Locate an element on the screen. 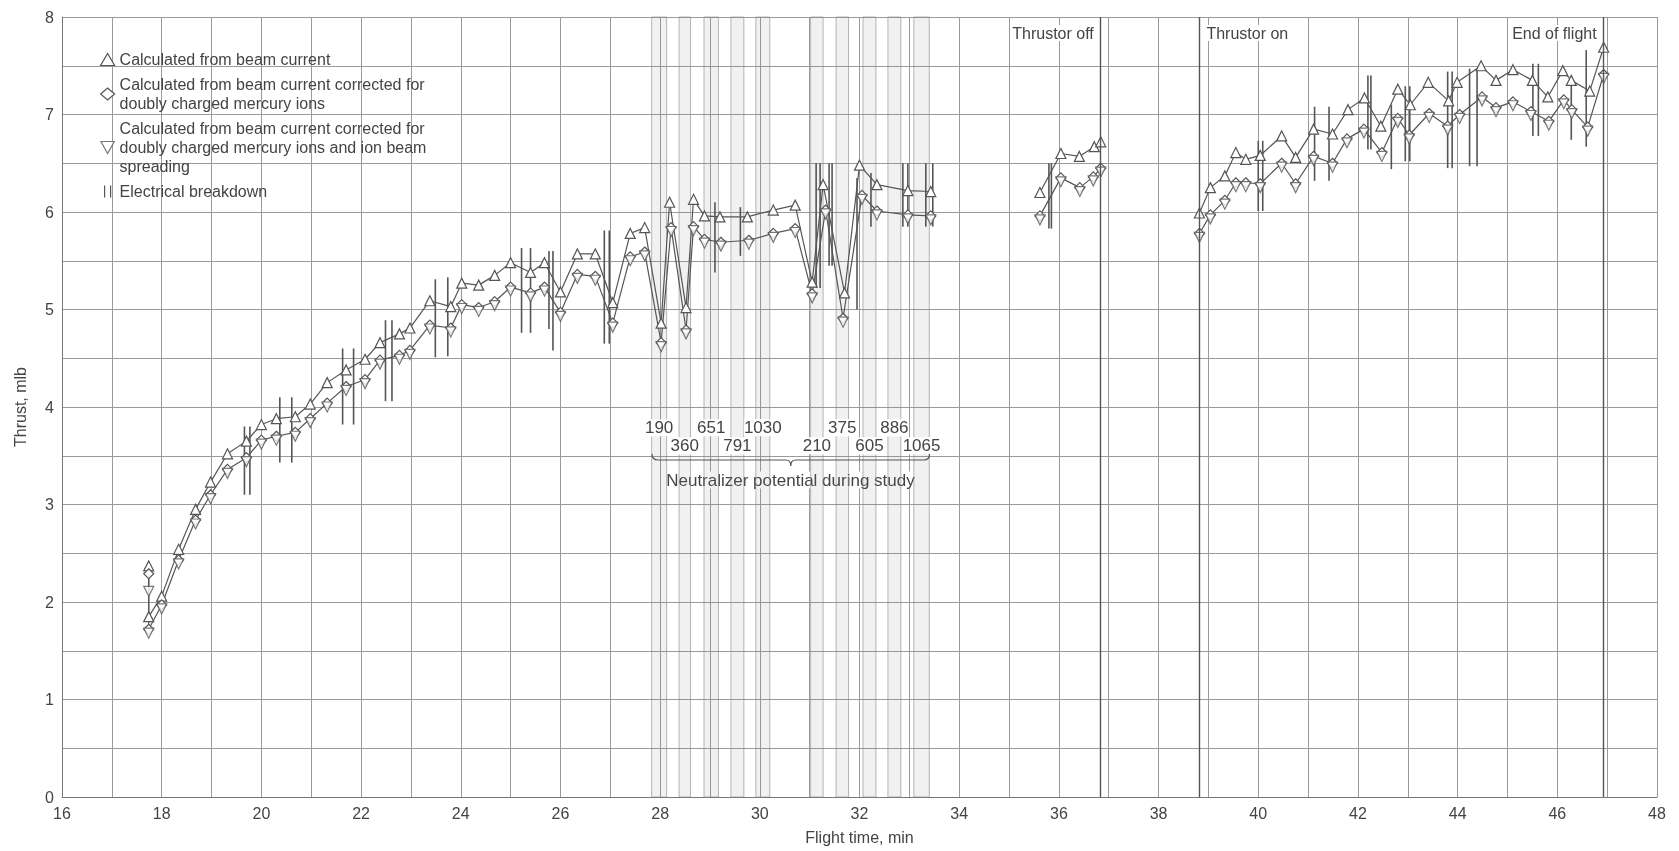 This screenshot has height=851, width=1679. x-tick-label: 16 is located at coordinates (62, 813).